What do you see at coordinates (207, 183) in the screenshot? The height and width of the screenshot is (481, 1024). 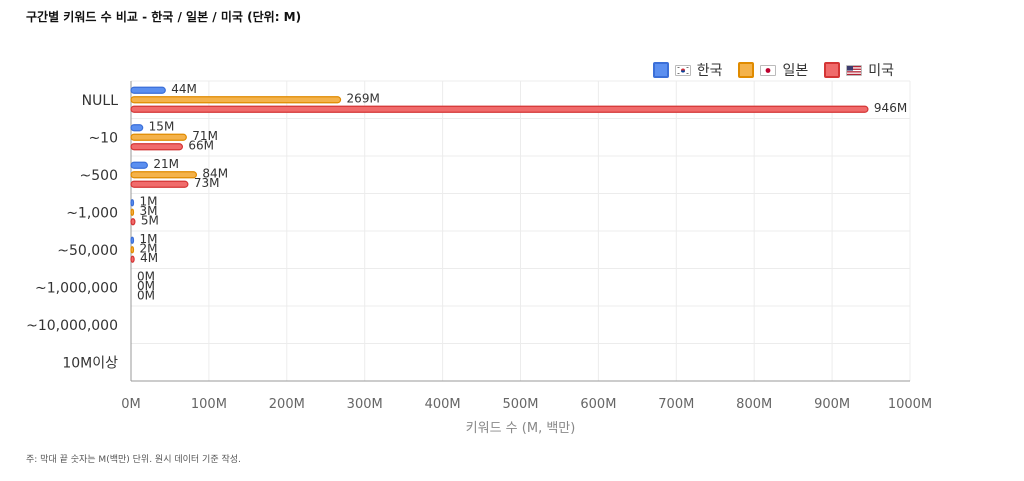 I see `bar-value-label: 73M` at bounding box center [207, 183].